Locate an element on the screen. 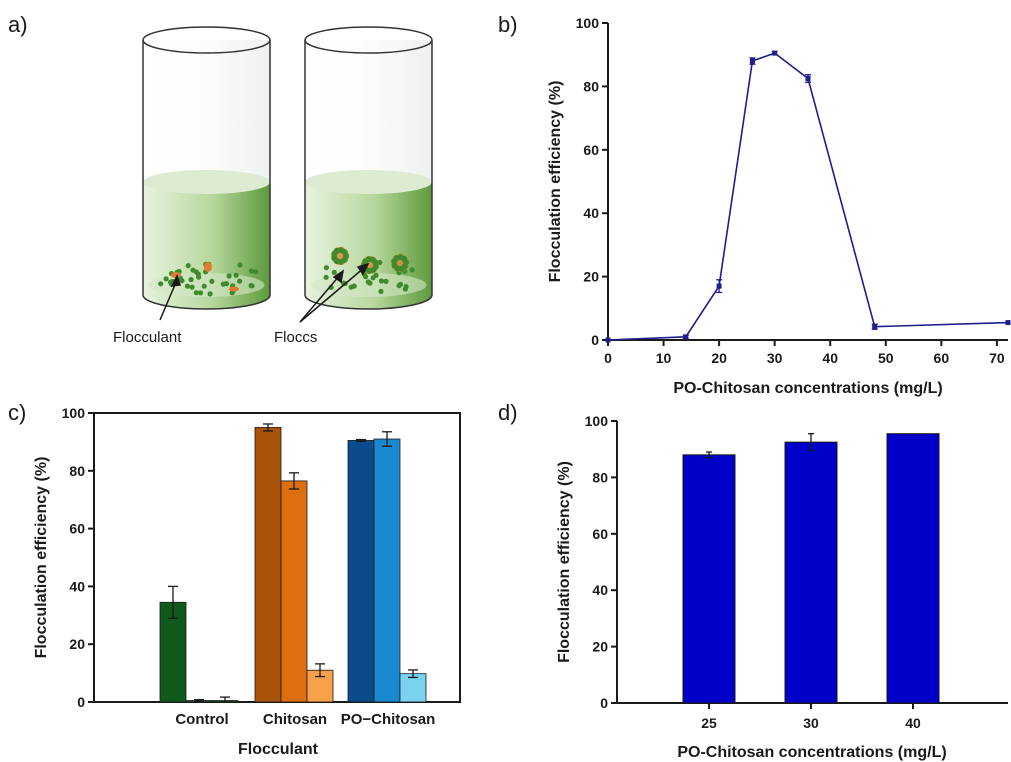 The width and height of the screenshot is (1011, 762). x-tick-label: 20 is located at coordinates (719, 358).